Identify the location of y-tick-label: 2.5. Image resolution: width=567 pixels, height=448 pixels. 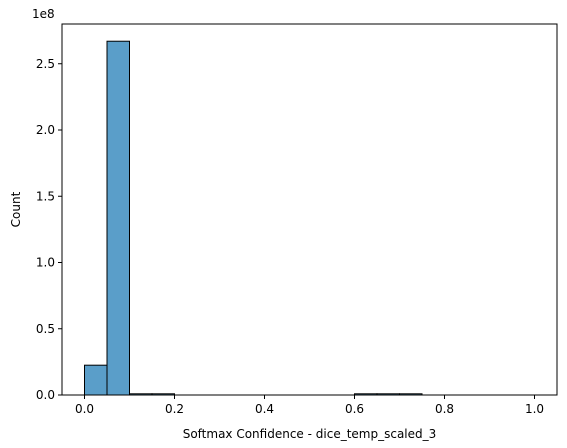
(45, 64).